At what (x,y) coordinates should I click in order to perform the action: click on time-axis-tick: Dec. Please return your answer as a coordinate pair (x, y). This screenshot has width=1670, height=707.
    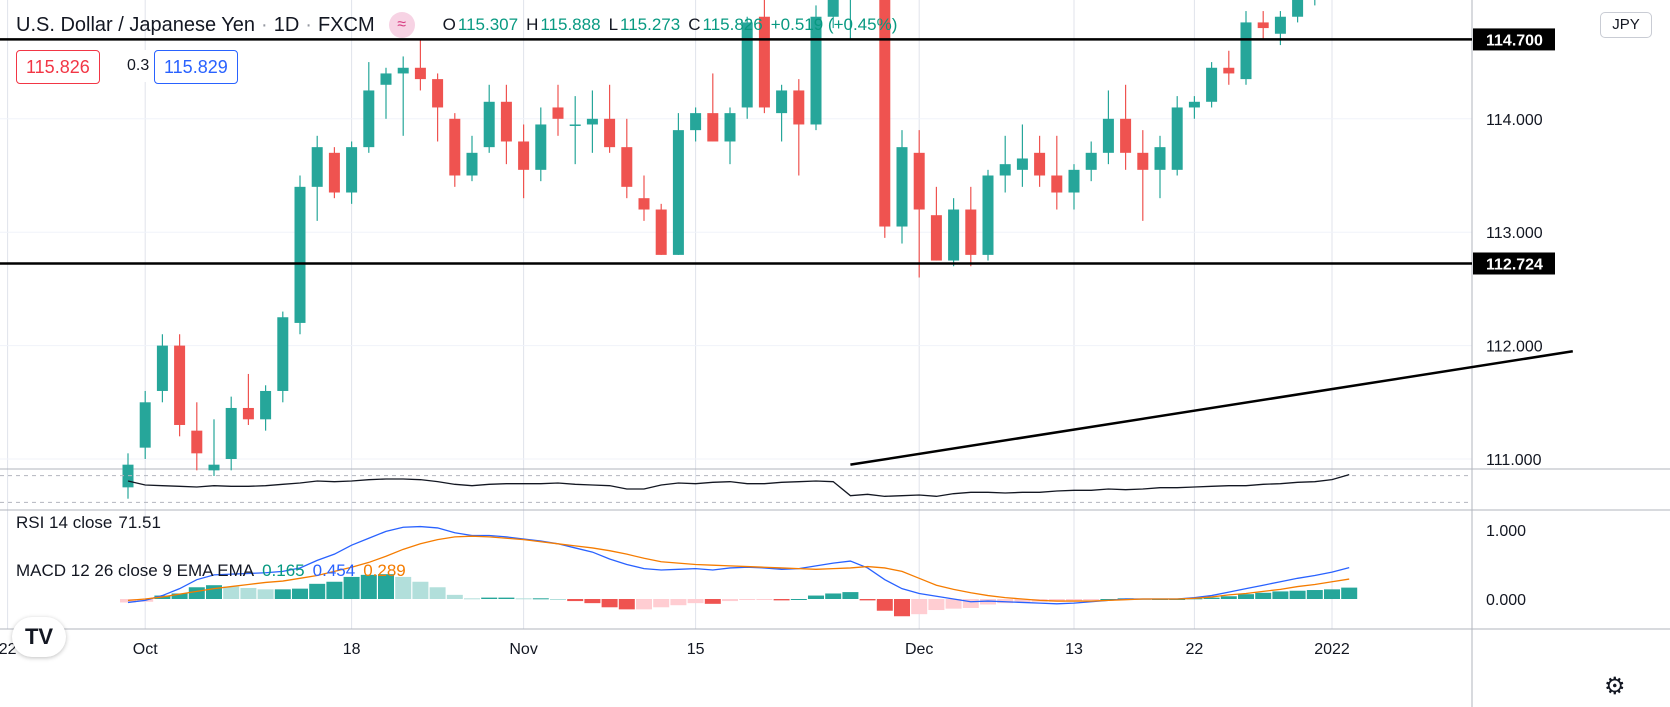
    Looking at the image, I should click on (919, 649).